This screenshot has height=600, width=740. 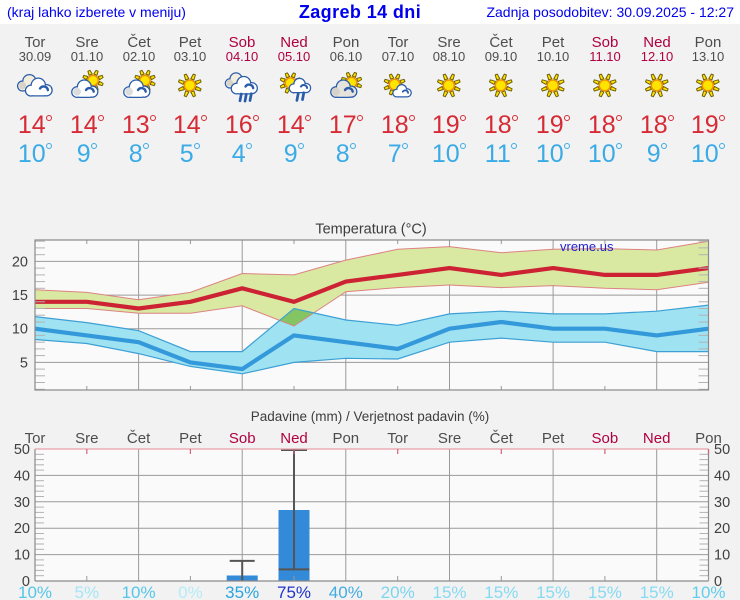 What do you see at coordinates (294, 591) in the screenshot?
I see `svg-text: 75%` at bounding box center [294, 591].